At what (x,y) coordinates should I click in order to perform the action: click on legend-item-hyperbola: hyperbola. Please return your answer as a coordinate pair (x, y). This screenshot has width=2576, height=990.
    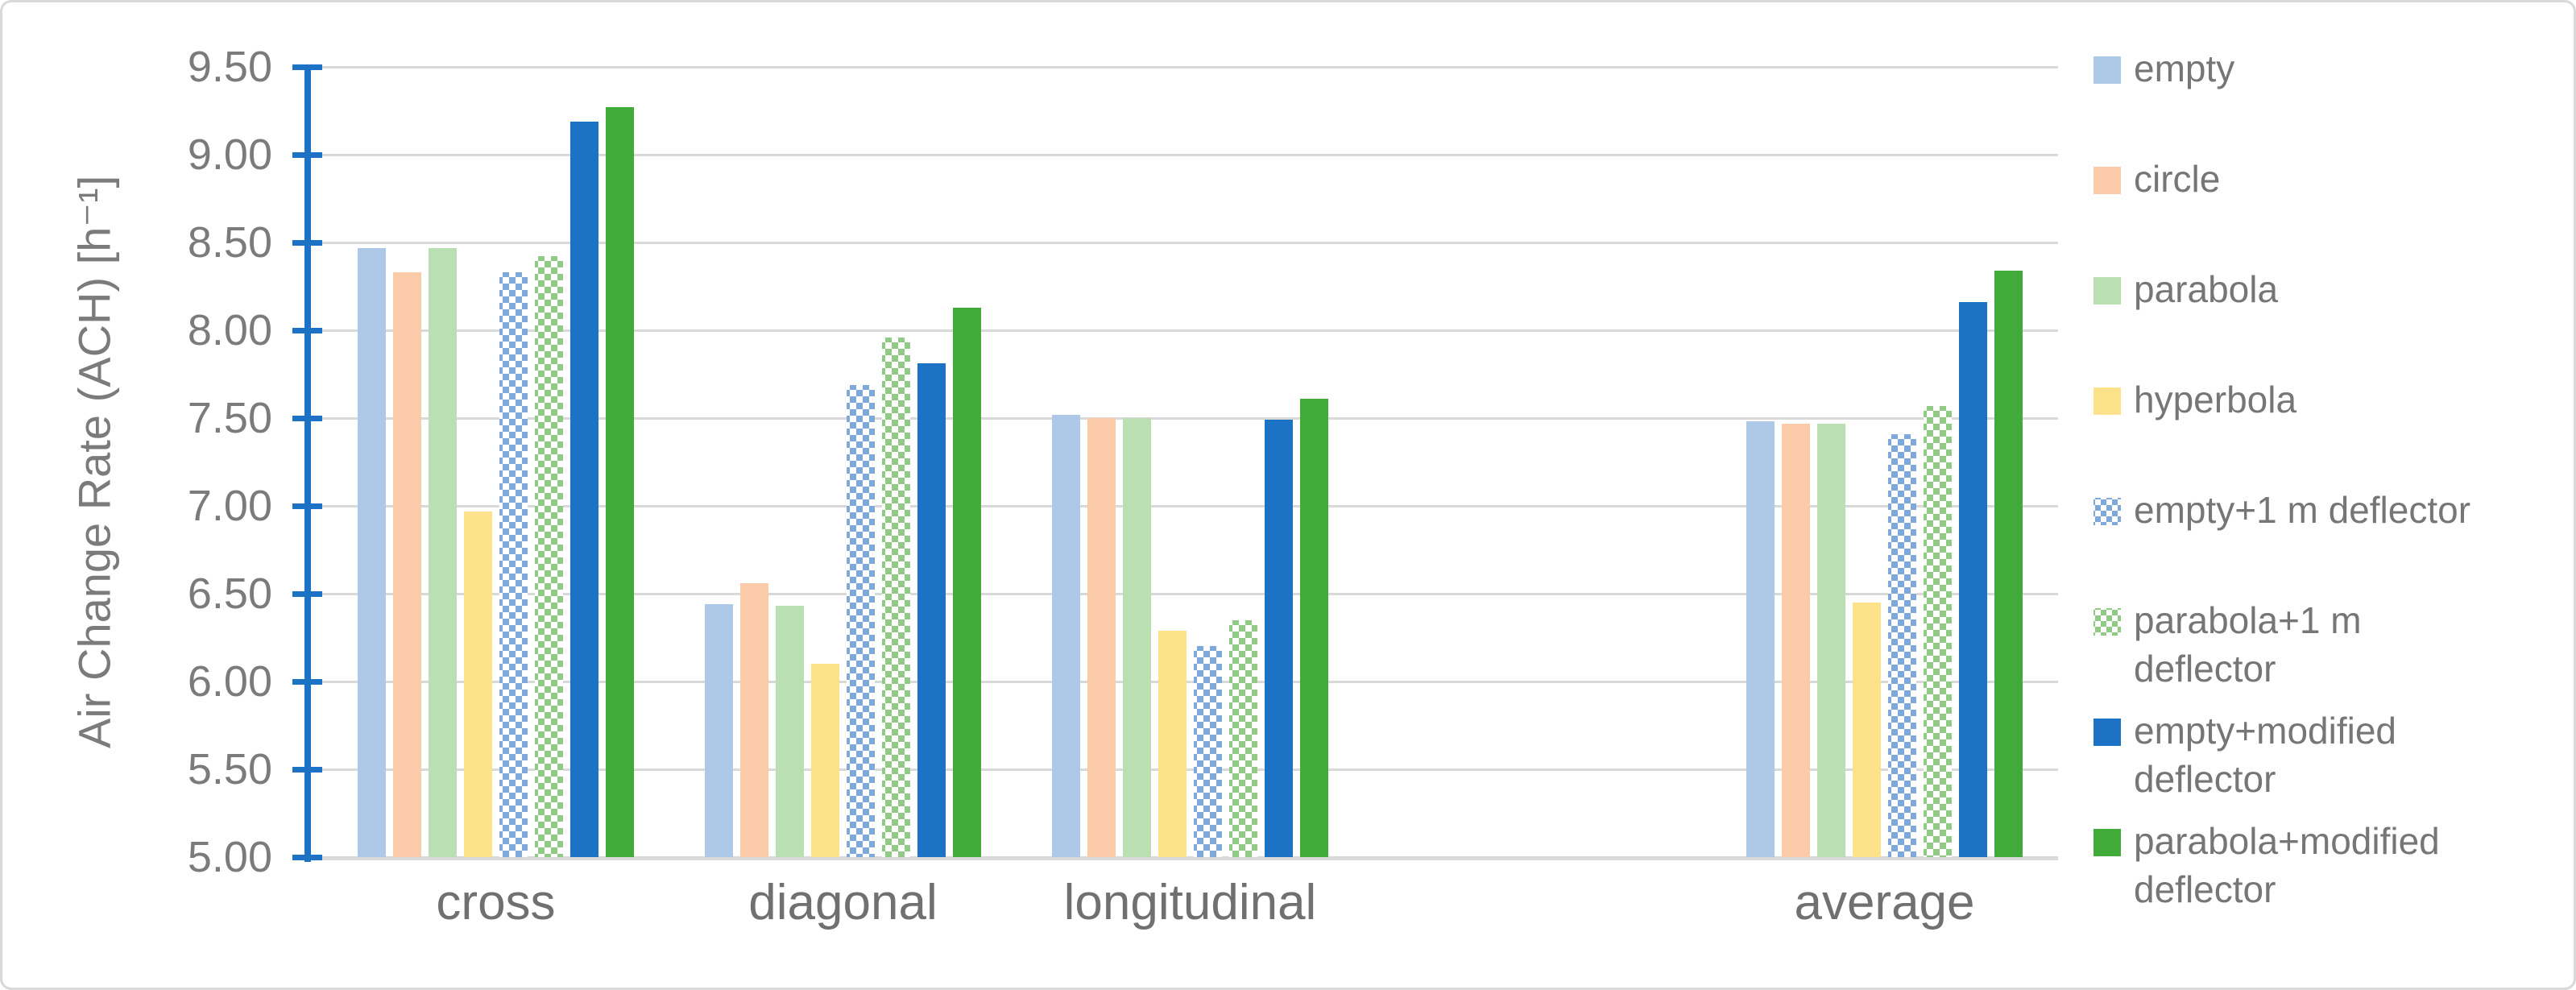
    Looking at the image, I should click on (2334, 430).